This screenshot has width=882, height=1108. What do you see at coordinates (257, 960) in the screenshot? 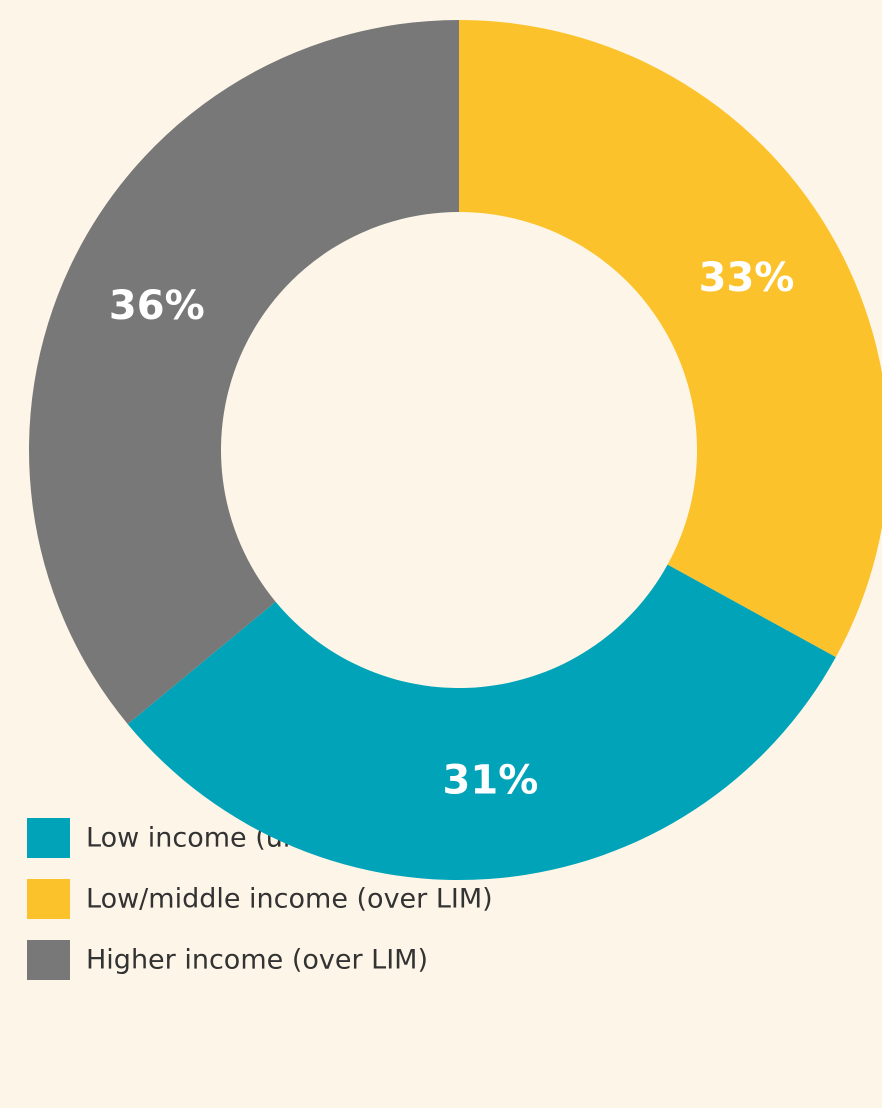
I see `legend-label: Higher income (over LIM)` at bounding box center [257, 960].